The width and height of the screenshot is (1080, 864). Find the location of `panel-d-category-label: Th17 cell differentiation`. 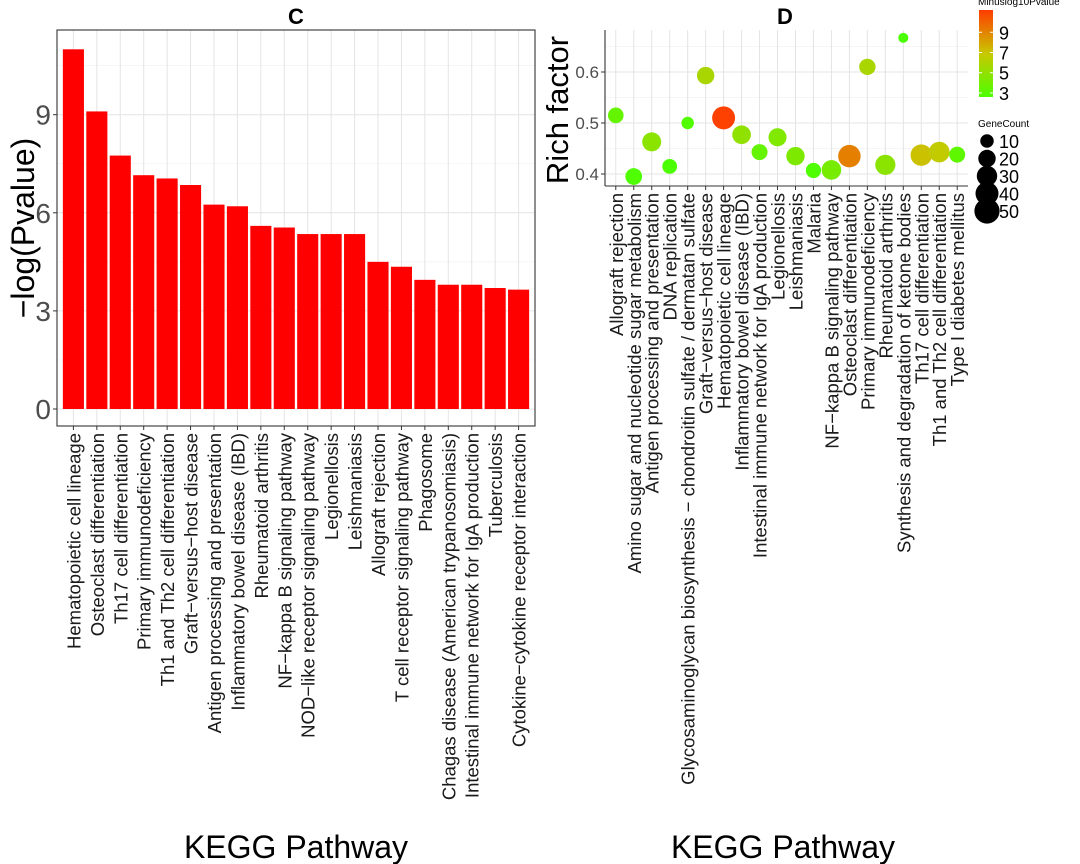

panel-d-category-label: Th17 cell differentiation is located at coordinates (921, 288).